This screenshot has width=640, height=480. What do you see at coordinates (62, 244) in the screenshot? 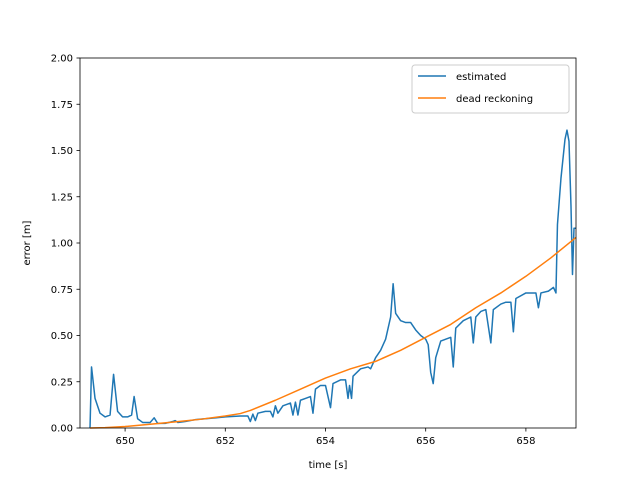
I see `y-tick-label: 1.00` at bounding box center [62, 244].